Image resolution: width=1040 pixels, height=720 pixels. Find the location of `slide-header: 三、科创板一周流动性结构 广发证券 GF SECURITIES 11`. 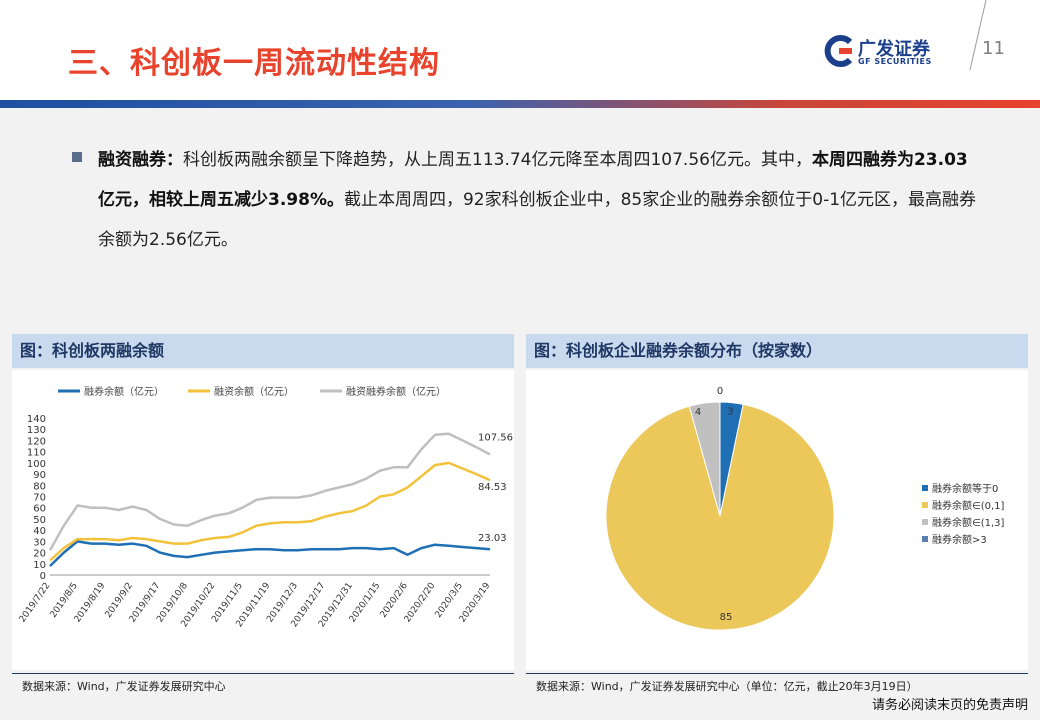

slide-header: 三、科创板一周流动性结构 广发证券 GF SECURITIES 11 is located at coordinates (520, 50).